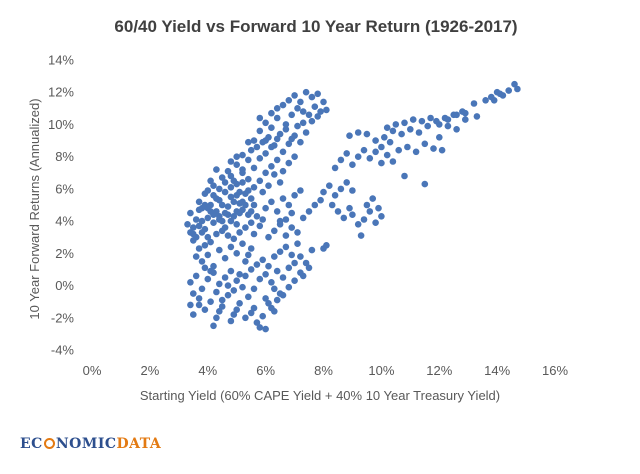 The width and height of the screenshot is (640, 474). What do you see at coordinates (31, 444) in the screenshot?
I see `logo-text-ec: EC` at bounding box center [31, 444].